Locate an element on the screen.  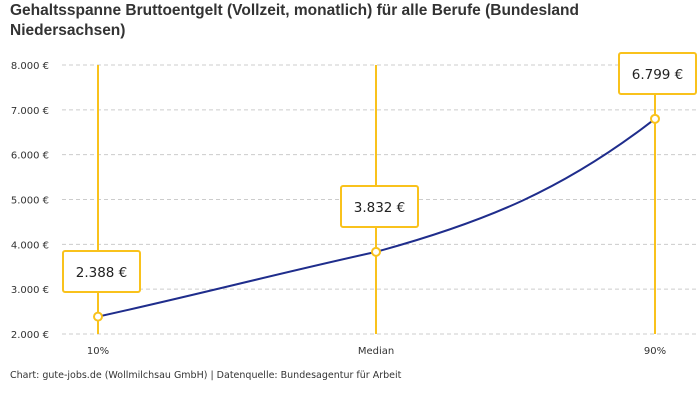
y-tick-label: 3.000 € is located at coordinates (30, 290).